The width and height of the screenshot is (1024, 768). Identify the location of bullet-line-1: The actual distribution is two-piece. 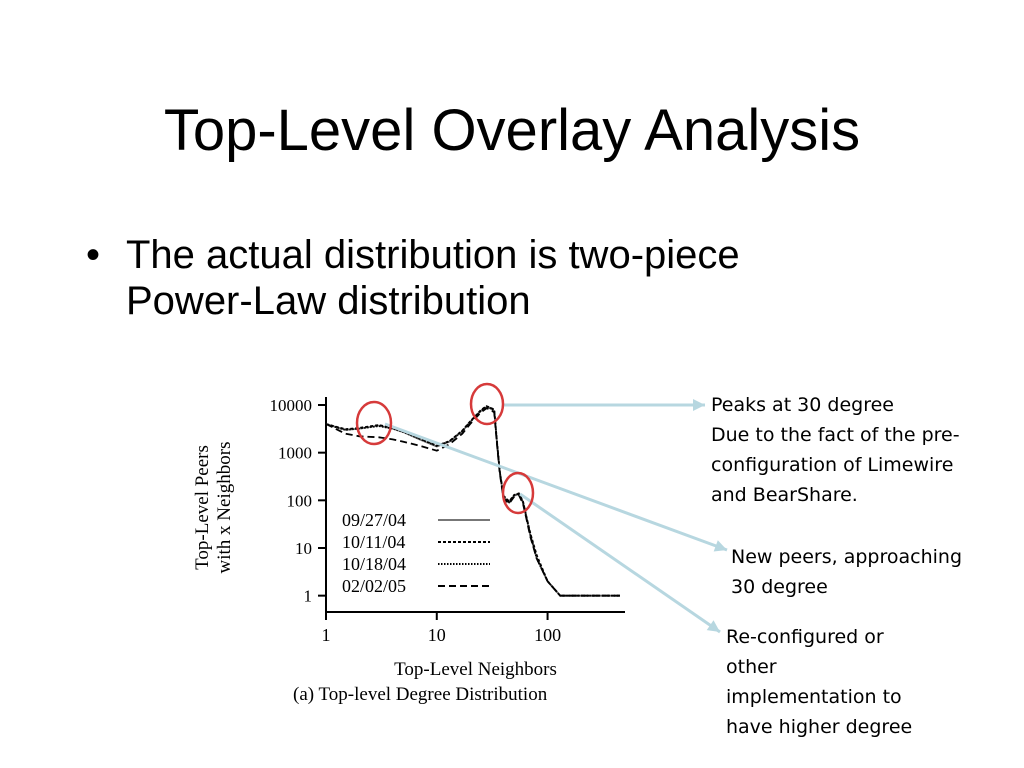
(433, 255).